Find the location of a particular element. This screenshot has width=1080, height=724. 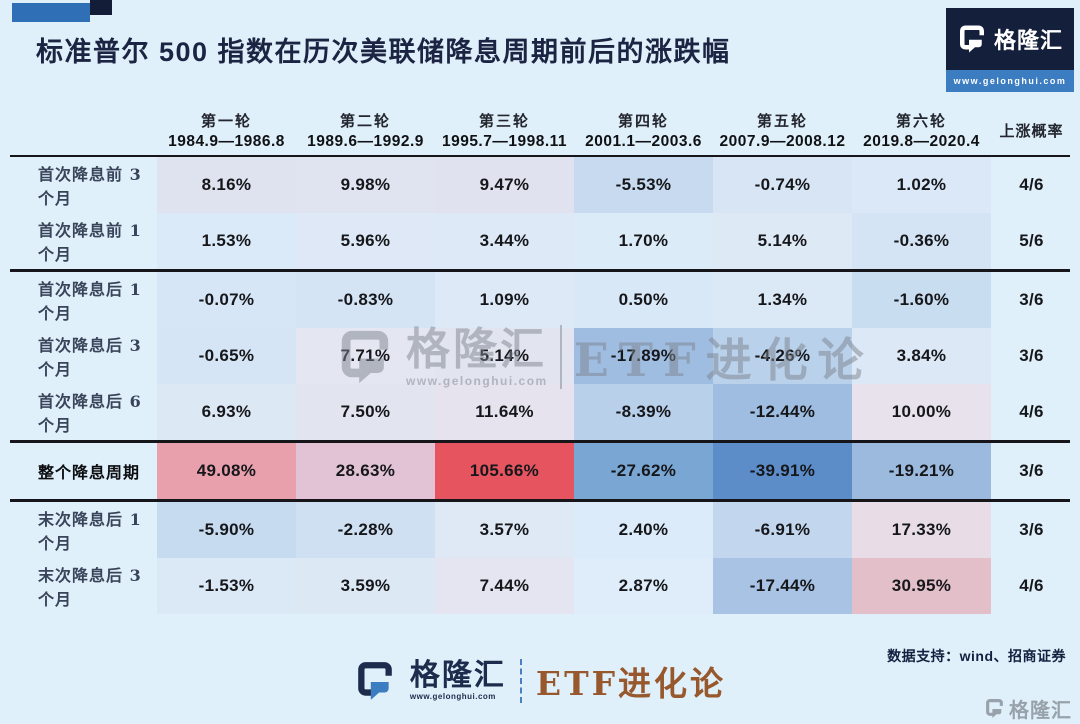

corner-g-icon is located at coordinates (994, 708).